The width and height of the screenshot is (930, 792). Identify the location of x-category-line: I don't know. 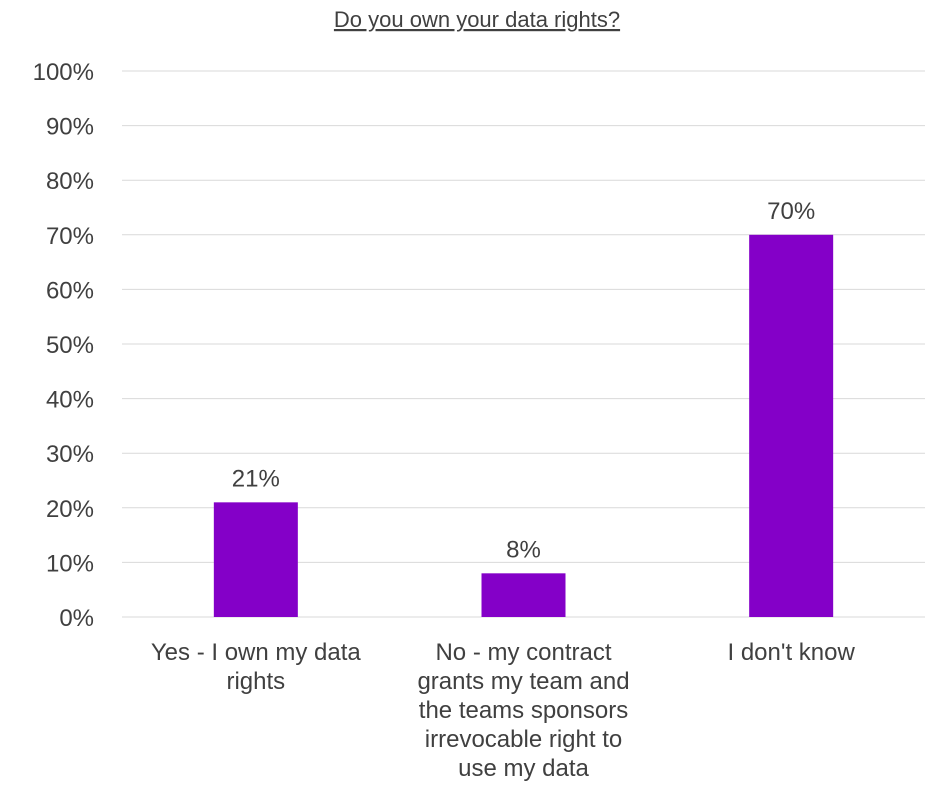
(792, 652).